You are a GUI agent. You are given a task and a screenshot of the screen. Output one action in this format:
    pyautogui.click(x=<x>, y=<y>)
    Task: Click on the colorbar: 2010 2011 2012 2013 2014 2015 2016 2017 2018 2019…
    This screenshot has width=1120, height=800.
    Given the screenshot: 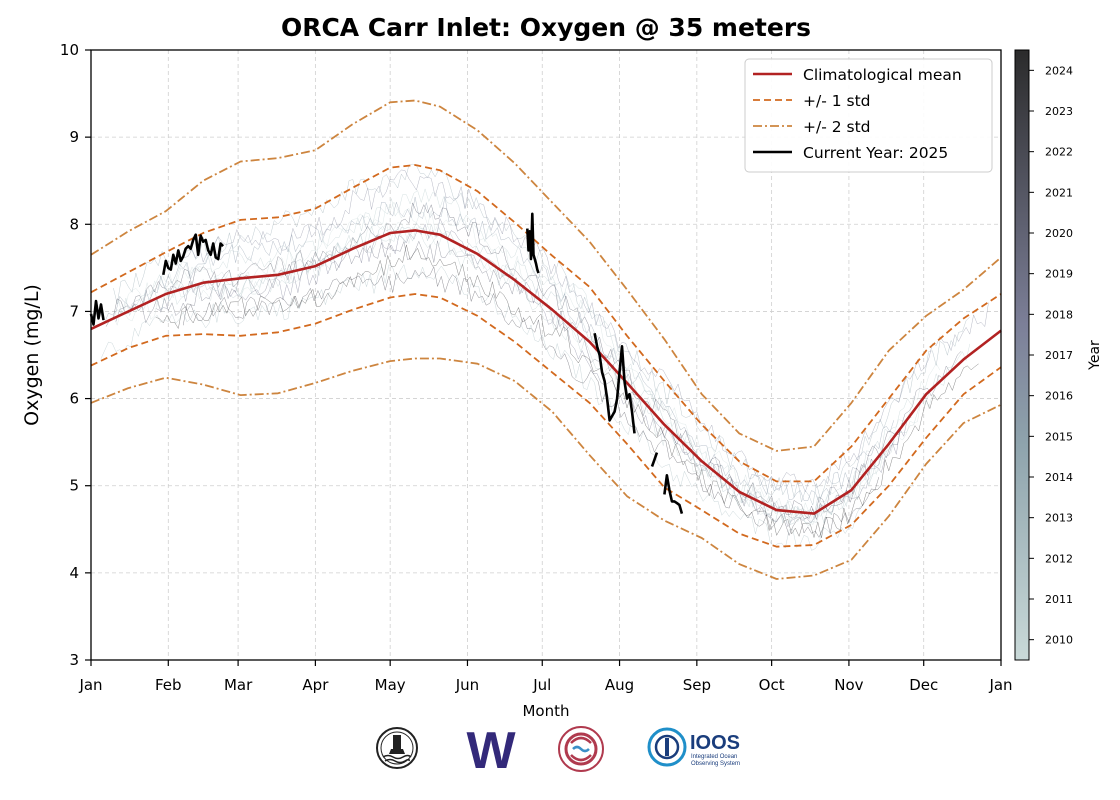 What is the action you would take?
    pyautogui.click(x=1058, y=355)
    